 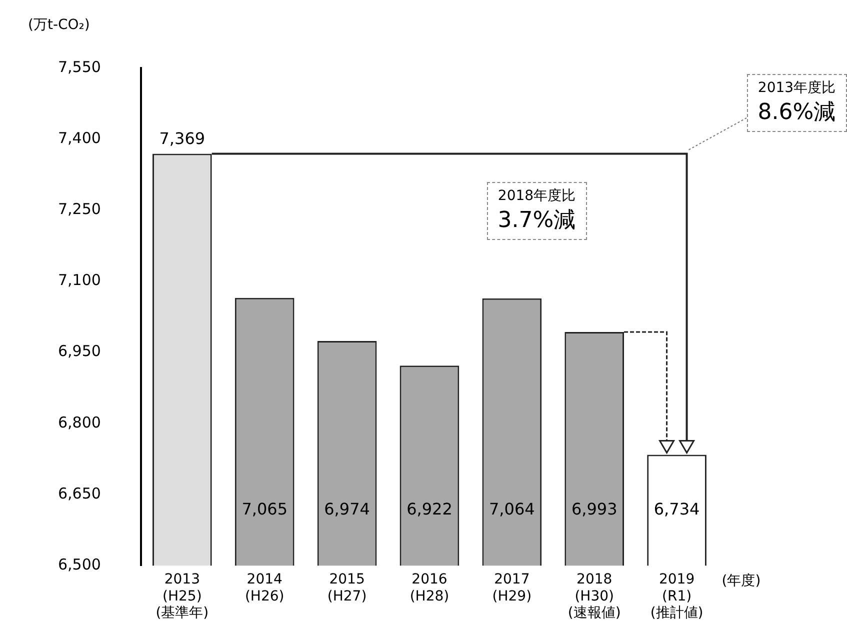 What do you see at coordinates (677, 597) in the screenshot?
I see `x-tick-label: 2019 (R1) (推計値)` at bounding box center [677, 597].